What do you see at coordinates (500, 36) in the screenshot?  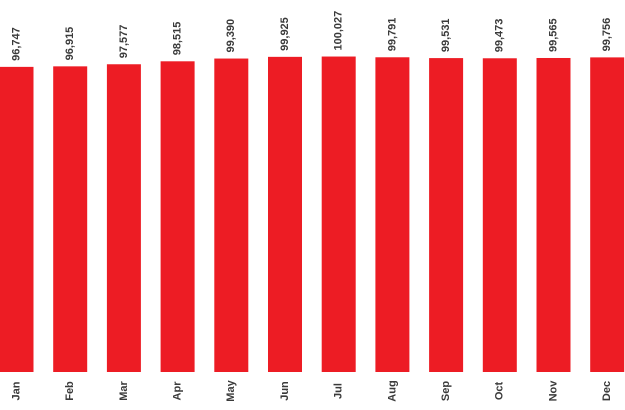 I see `value-label: 99,473` at bounding box center [500, 36].